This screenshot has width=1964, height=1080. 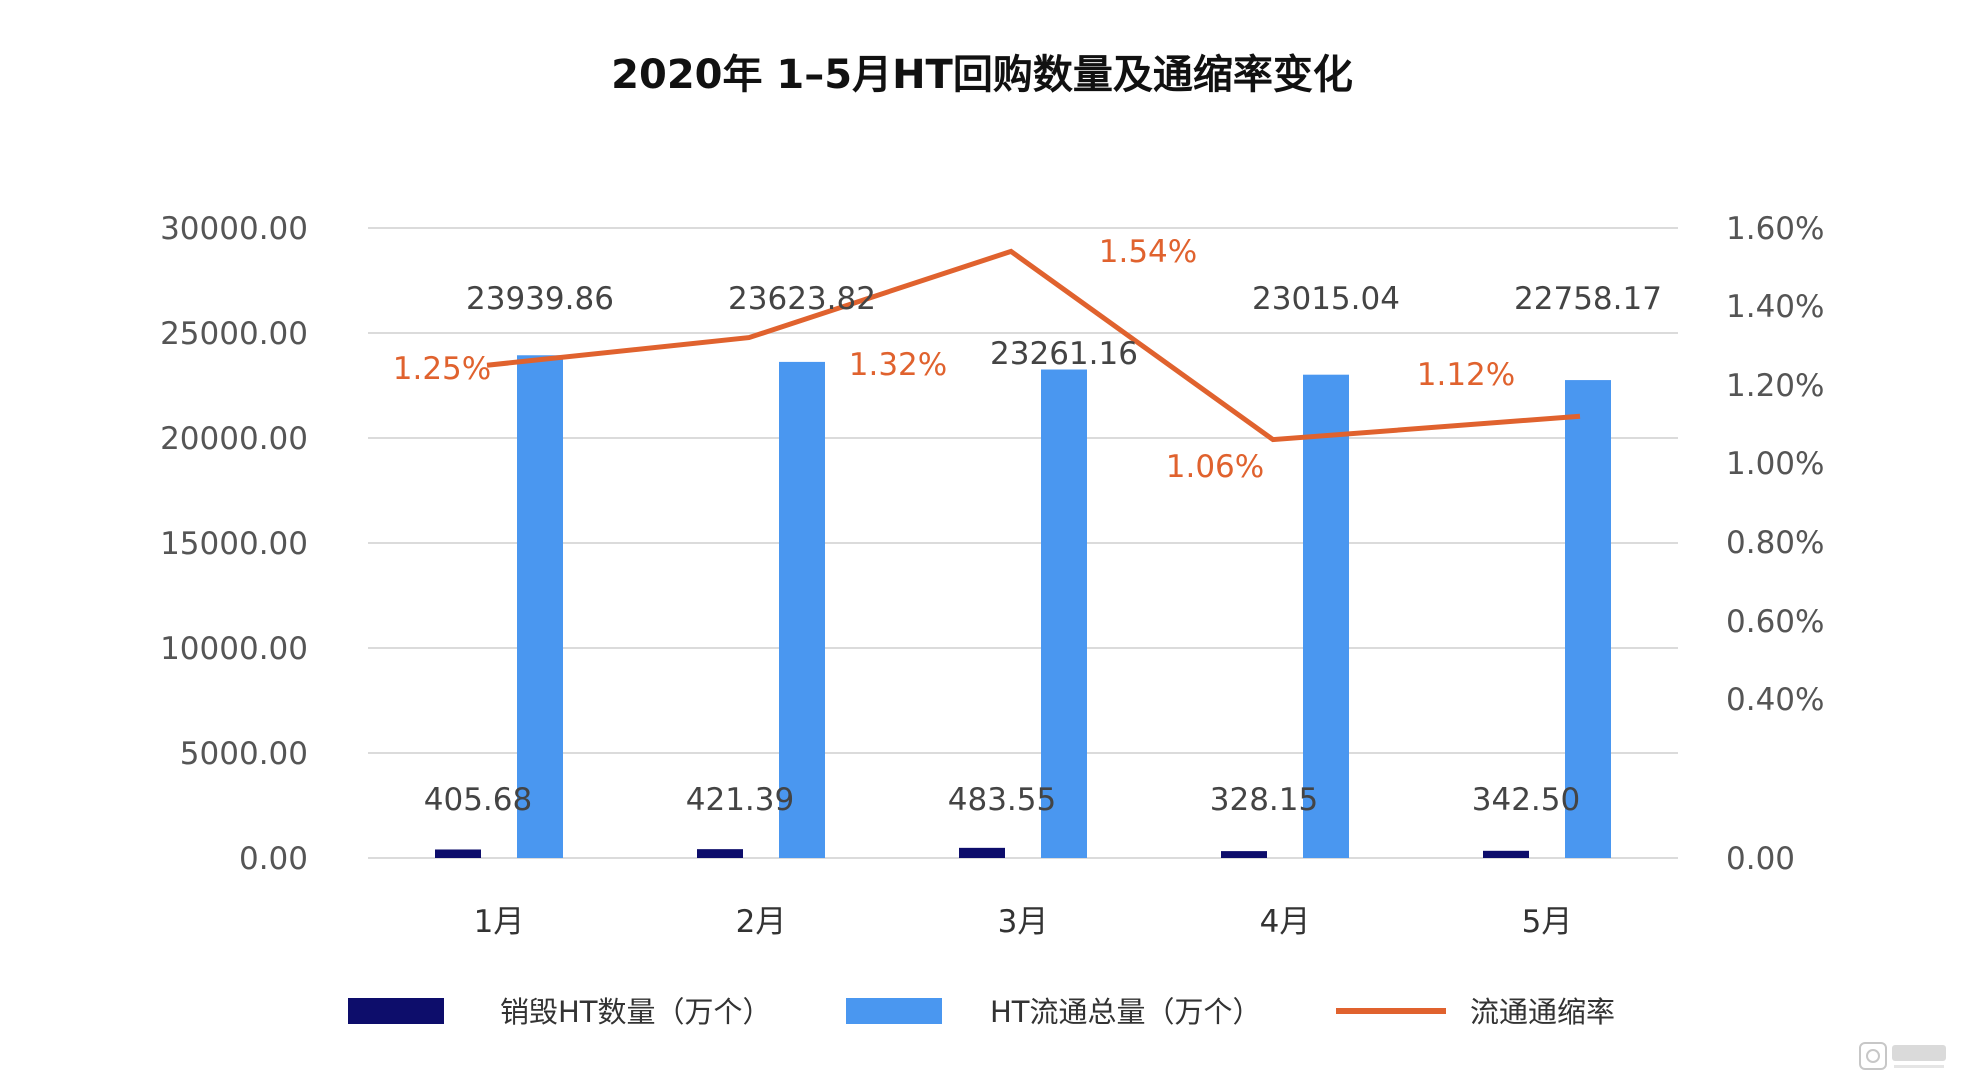 I want to click on left-axis-tick-label: 30000.00, so click(x=234, y=229).